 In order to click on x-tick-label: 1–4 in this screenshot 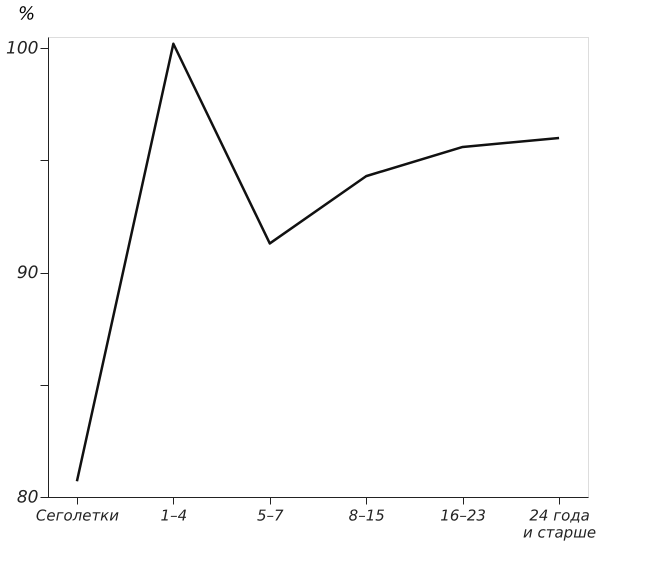, I will do `click(174, 515)`.